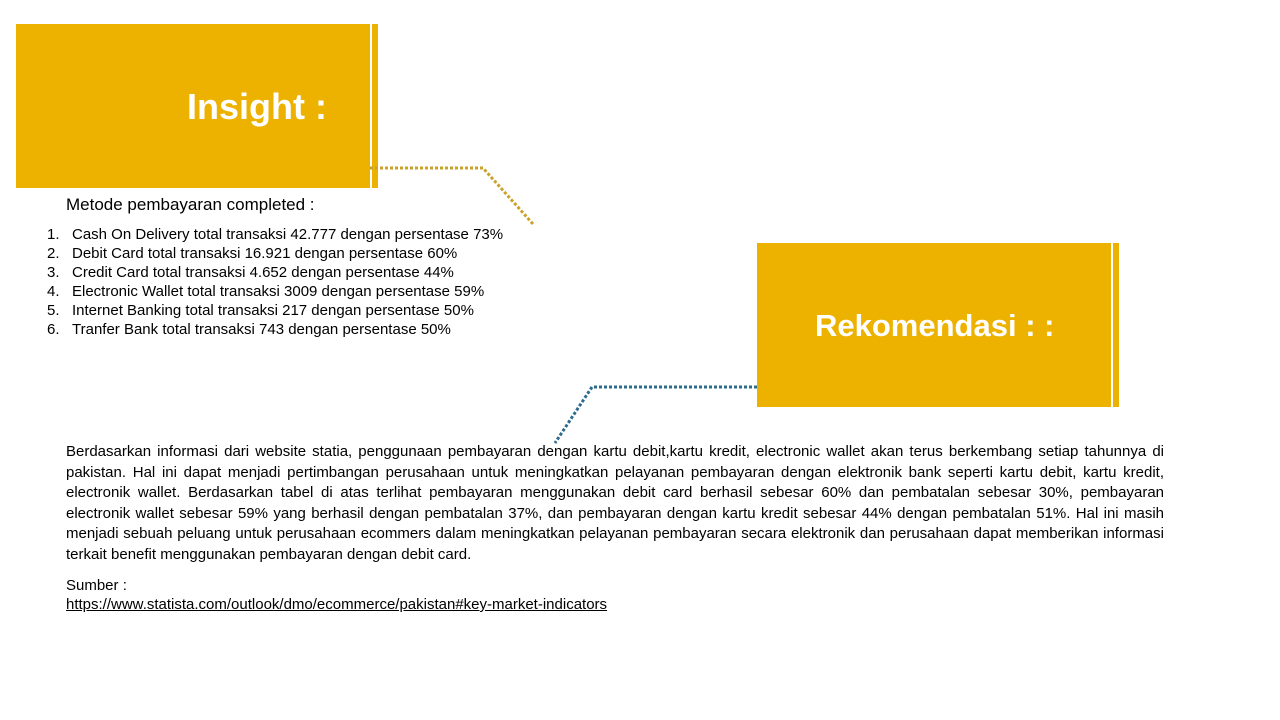  I want to click on rekomendasi-connector, so click(655, 414).